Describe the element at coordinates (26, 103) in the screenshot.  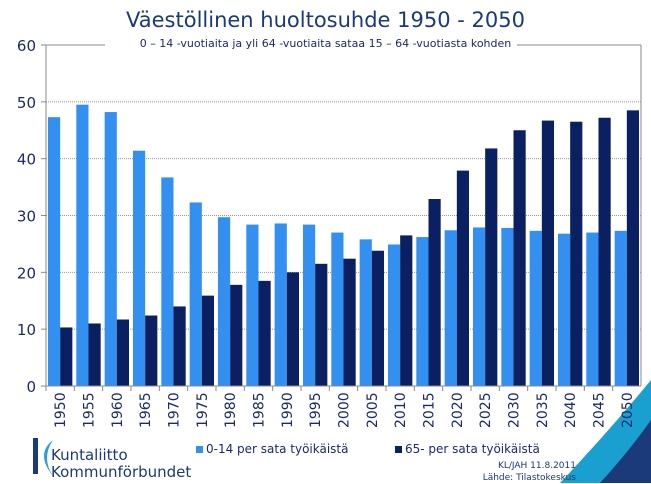
I see `y-tick-label: 50` at that location.